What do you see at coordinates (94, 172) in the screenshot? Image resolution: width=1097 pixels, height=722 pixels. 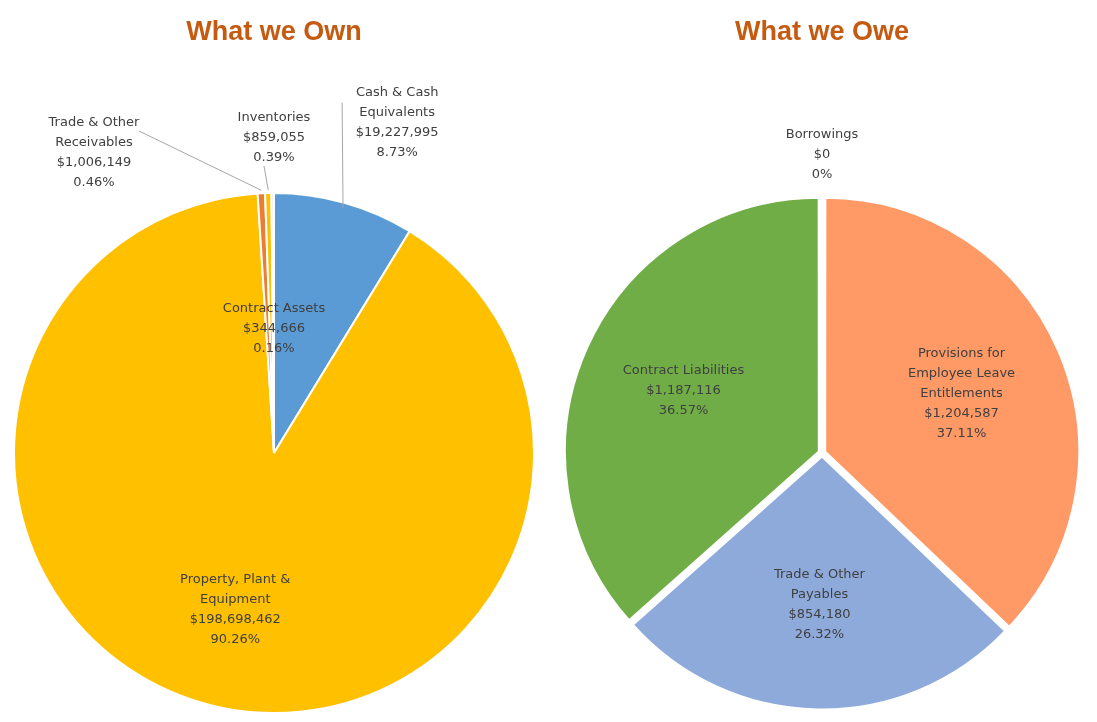 I see `data-label: $1,006,149 0.46%` at bounding box center [94, 172].